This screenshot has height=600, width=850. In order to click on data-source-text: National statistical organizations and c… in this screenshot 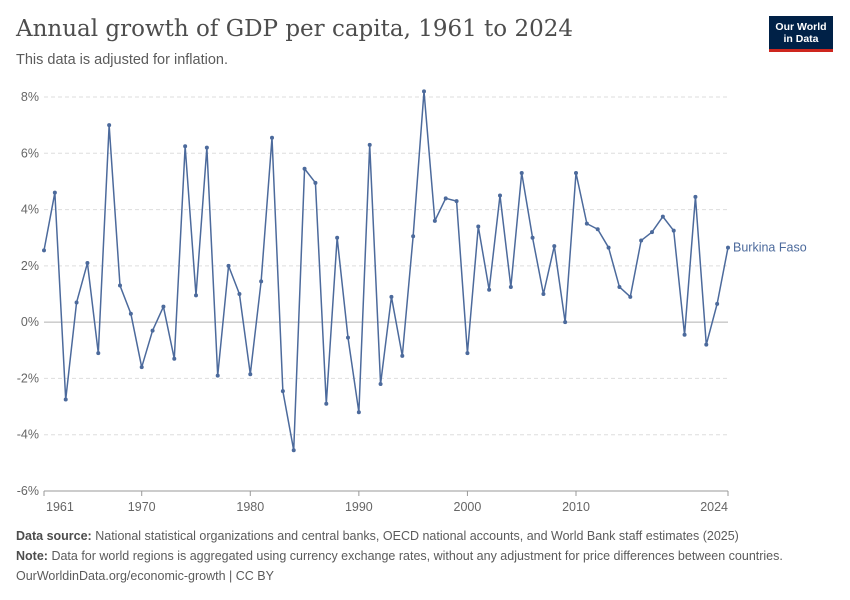, I will do `click(417, 536)`.